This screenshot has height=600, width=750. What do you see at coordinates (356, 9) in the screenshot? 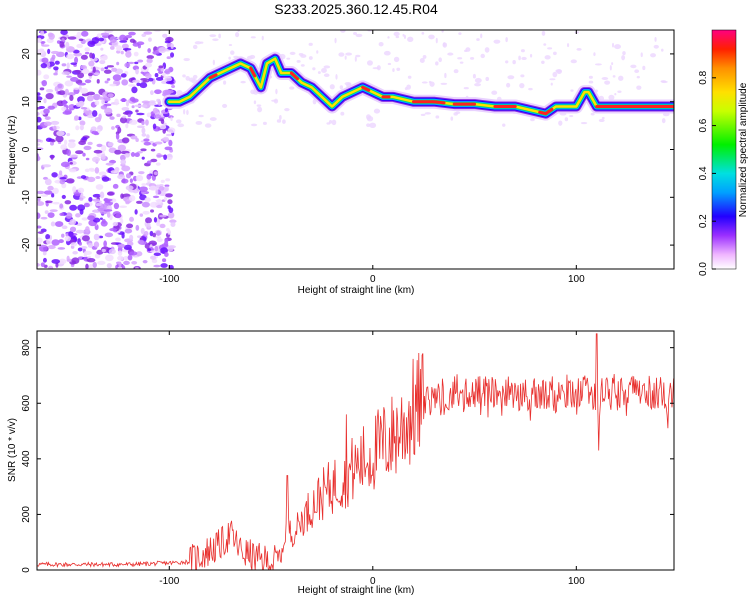
I see `figure-title: S233.2025.360.12.45.R04` at bounding box center [356, 9].